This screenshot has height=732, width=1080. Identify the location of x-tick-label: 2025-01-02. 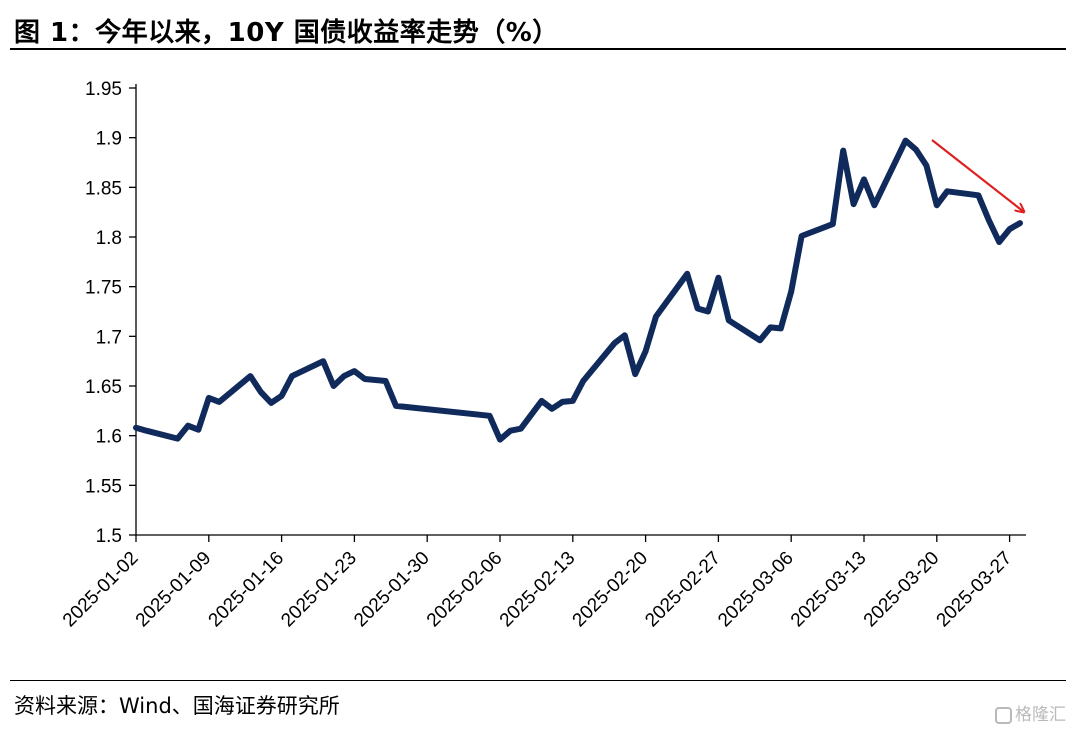
(101, 590).